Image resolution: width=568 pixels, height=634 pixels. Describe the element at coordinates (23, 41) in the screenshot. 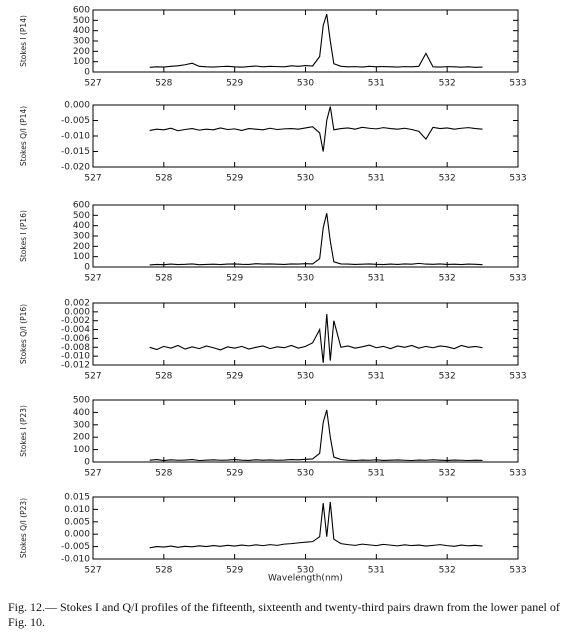

I see `y-axis-title: Stokes I (P14)` at that location.